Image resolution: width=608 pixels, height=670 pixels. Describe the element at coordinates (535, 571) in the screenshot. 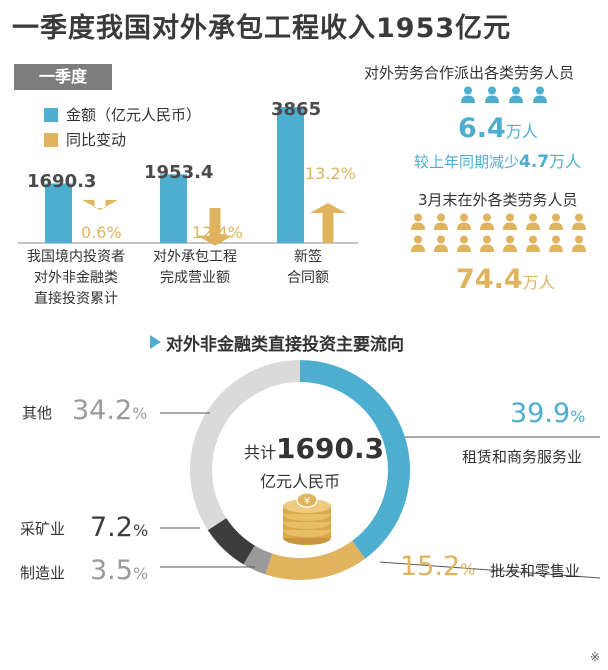

I see `slice-label-wholesale: 批发和零售业` at that location.